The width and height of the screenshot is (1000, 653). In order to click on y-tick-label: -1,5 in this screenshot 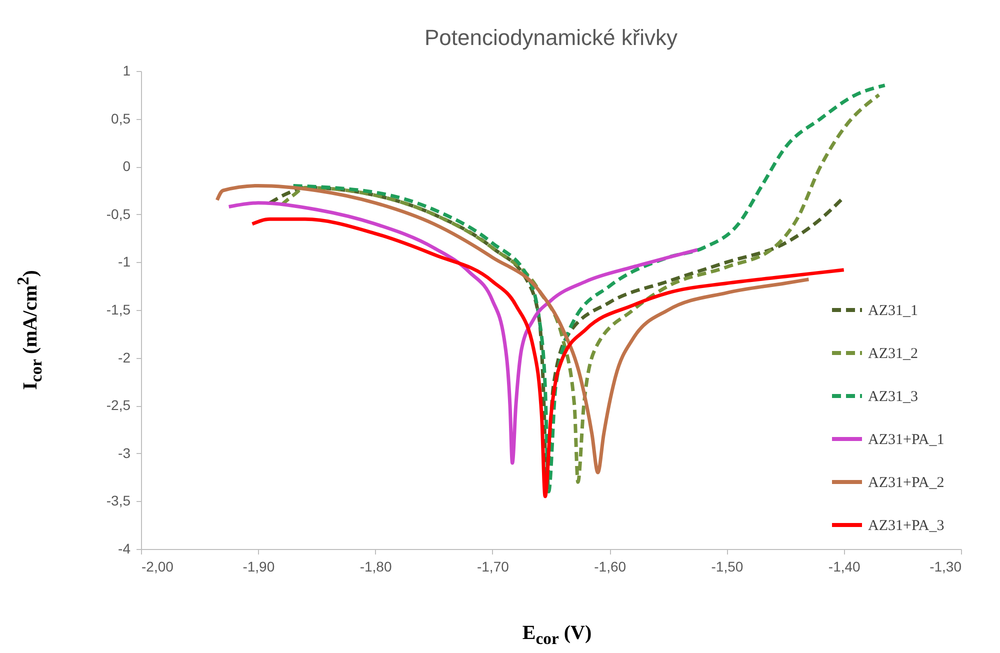, I will do `click(118, 310)`.